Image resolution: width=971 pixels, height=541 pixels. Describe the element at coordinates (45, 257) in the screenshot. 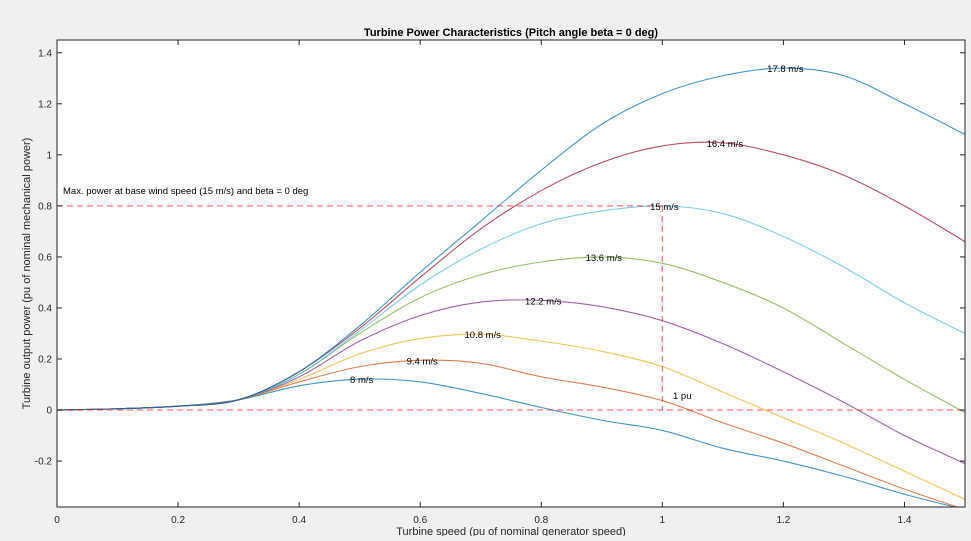

I see `y-tick-label: 0.6` at that location.